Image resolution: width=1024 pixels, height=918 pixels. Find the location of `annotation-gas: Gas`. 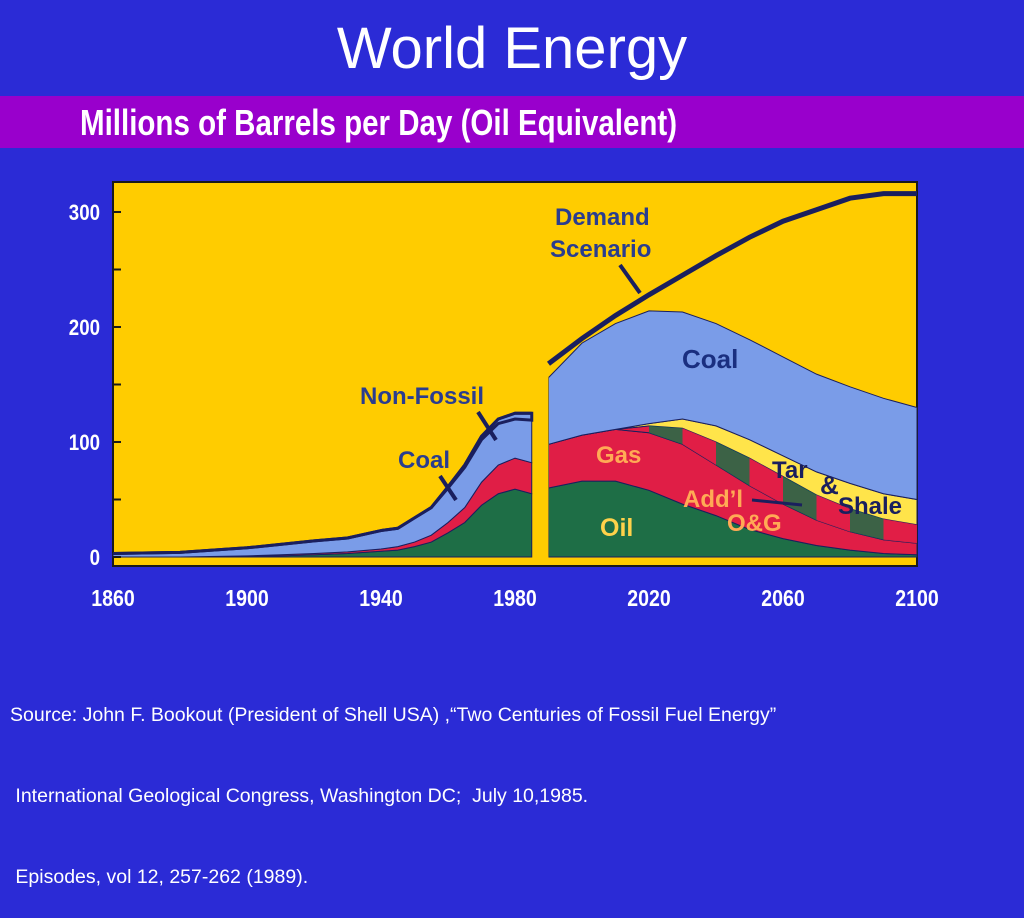

annotation-gas: Gas is located at coordinates (618, 455).